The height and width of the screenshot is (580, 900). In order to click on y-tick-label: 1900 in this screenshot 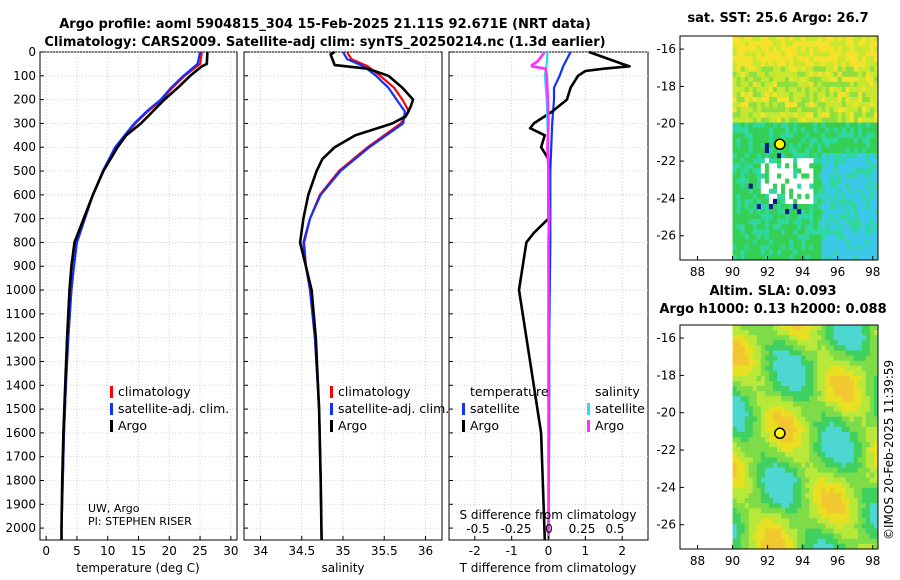, I will do `click(20, 504)`.